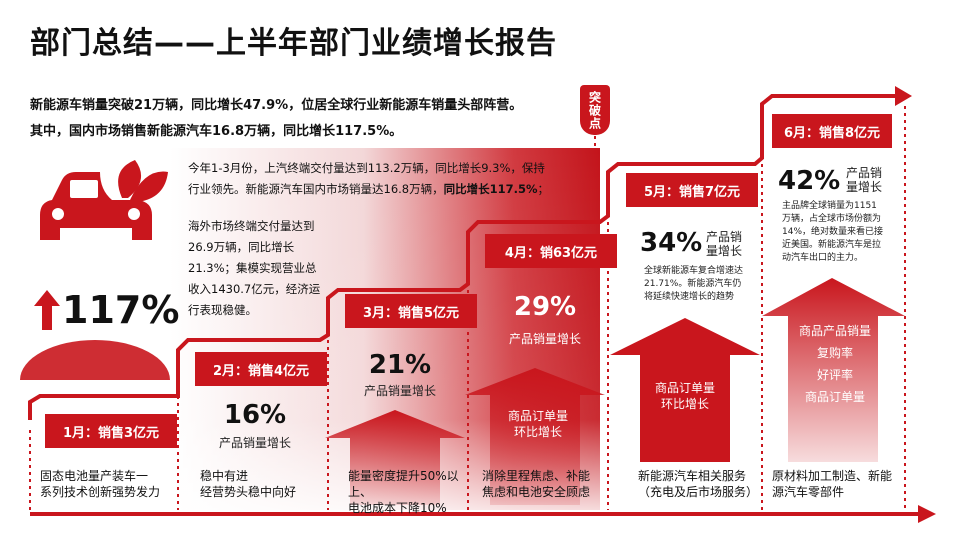 The height and width of the screenshot is (540, 960). What do you see at coordinates (252, 268) in the screenshot?
I see `description-line: 21.3%；集模实现营业总` at bounding box center [252, 268].